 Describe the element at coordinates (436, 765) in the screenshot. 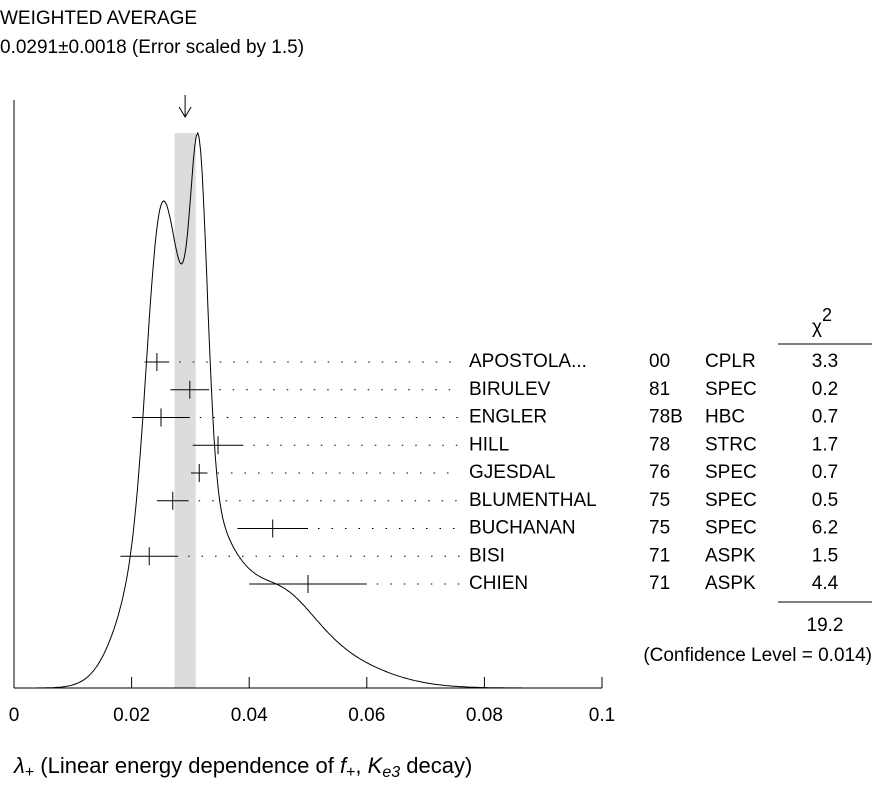

I see `x-label-part: decay)` at that location.